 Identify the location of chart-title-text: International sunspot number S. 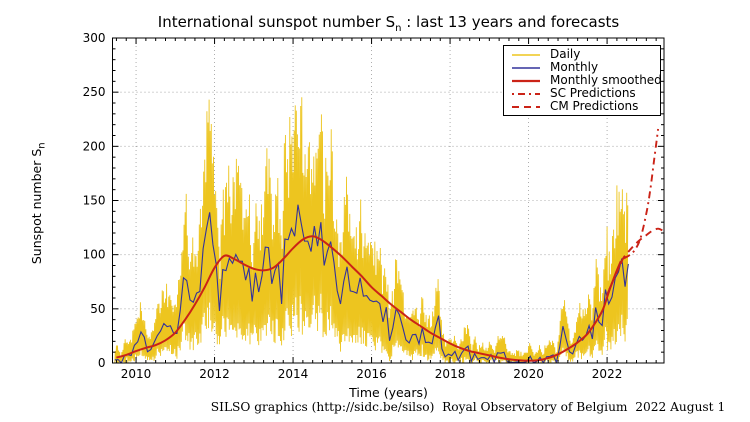
(276, 22).